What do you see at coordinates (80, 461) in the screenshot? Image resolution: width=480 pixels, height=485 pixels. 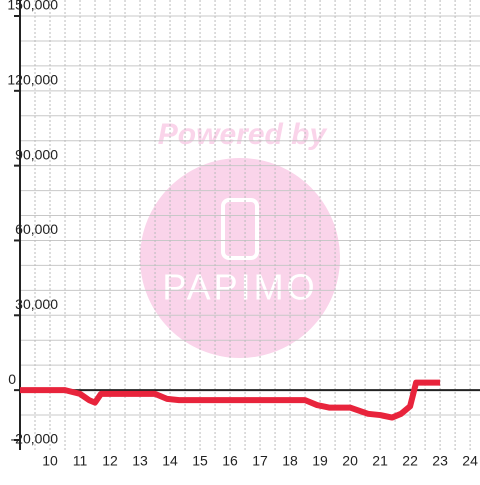 I see `x-tick-label: 11` at bounding box center [80, 461].